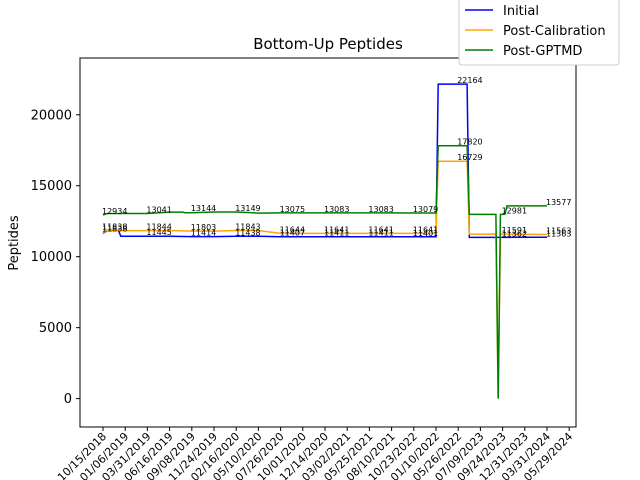 The image size is (640, 480). I want to click on data-label: 11803, so click(203, 227).